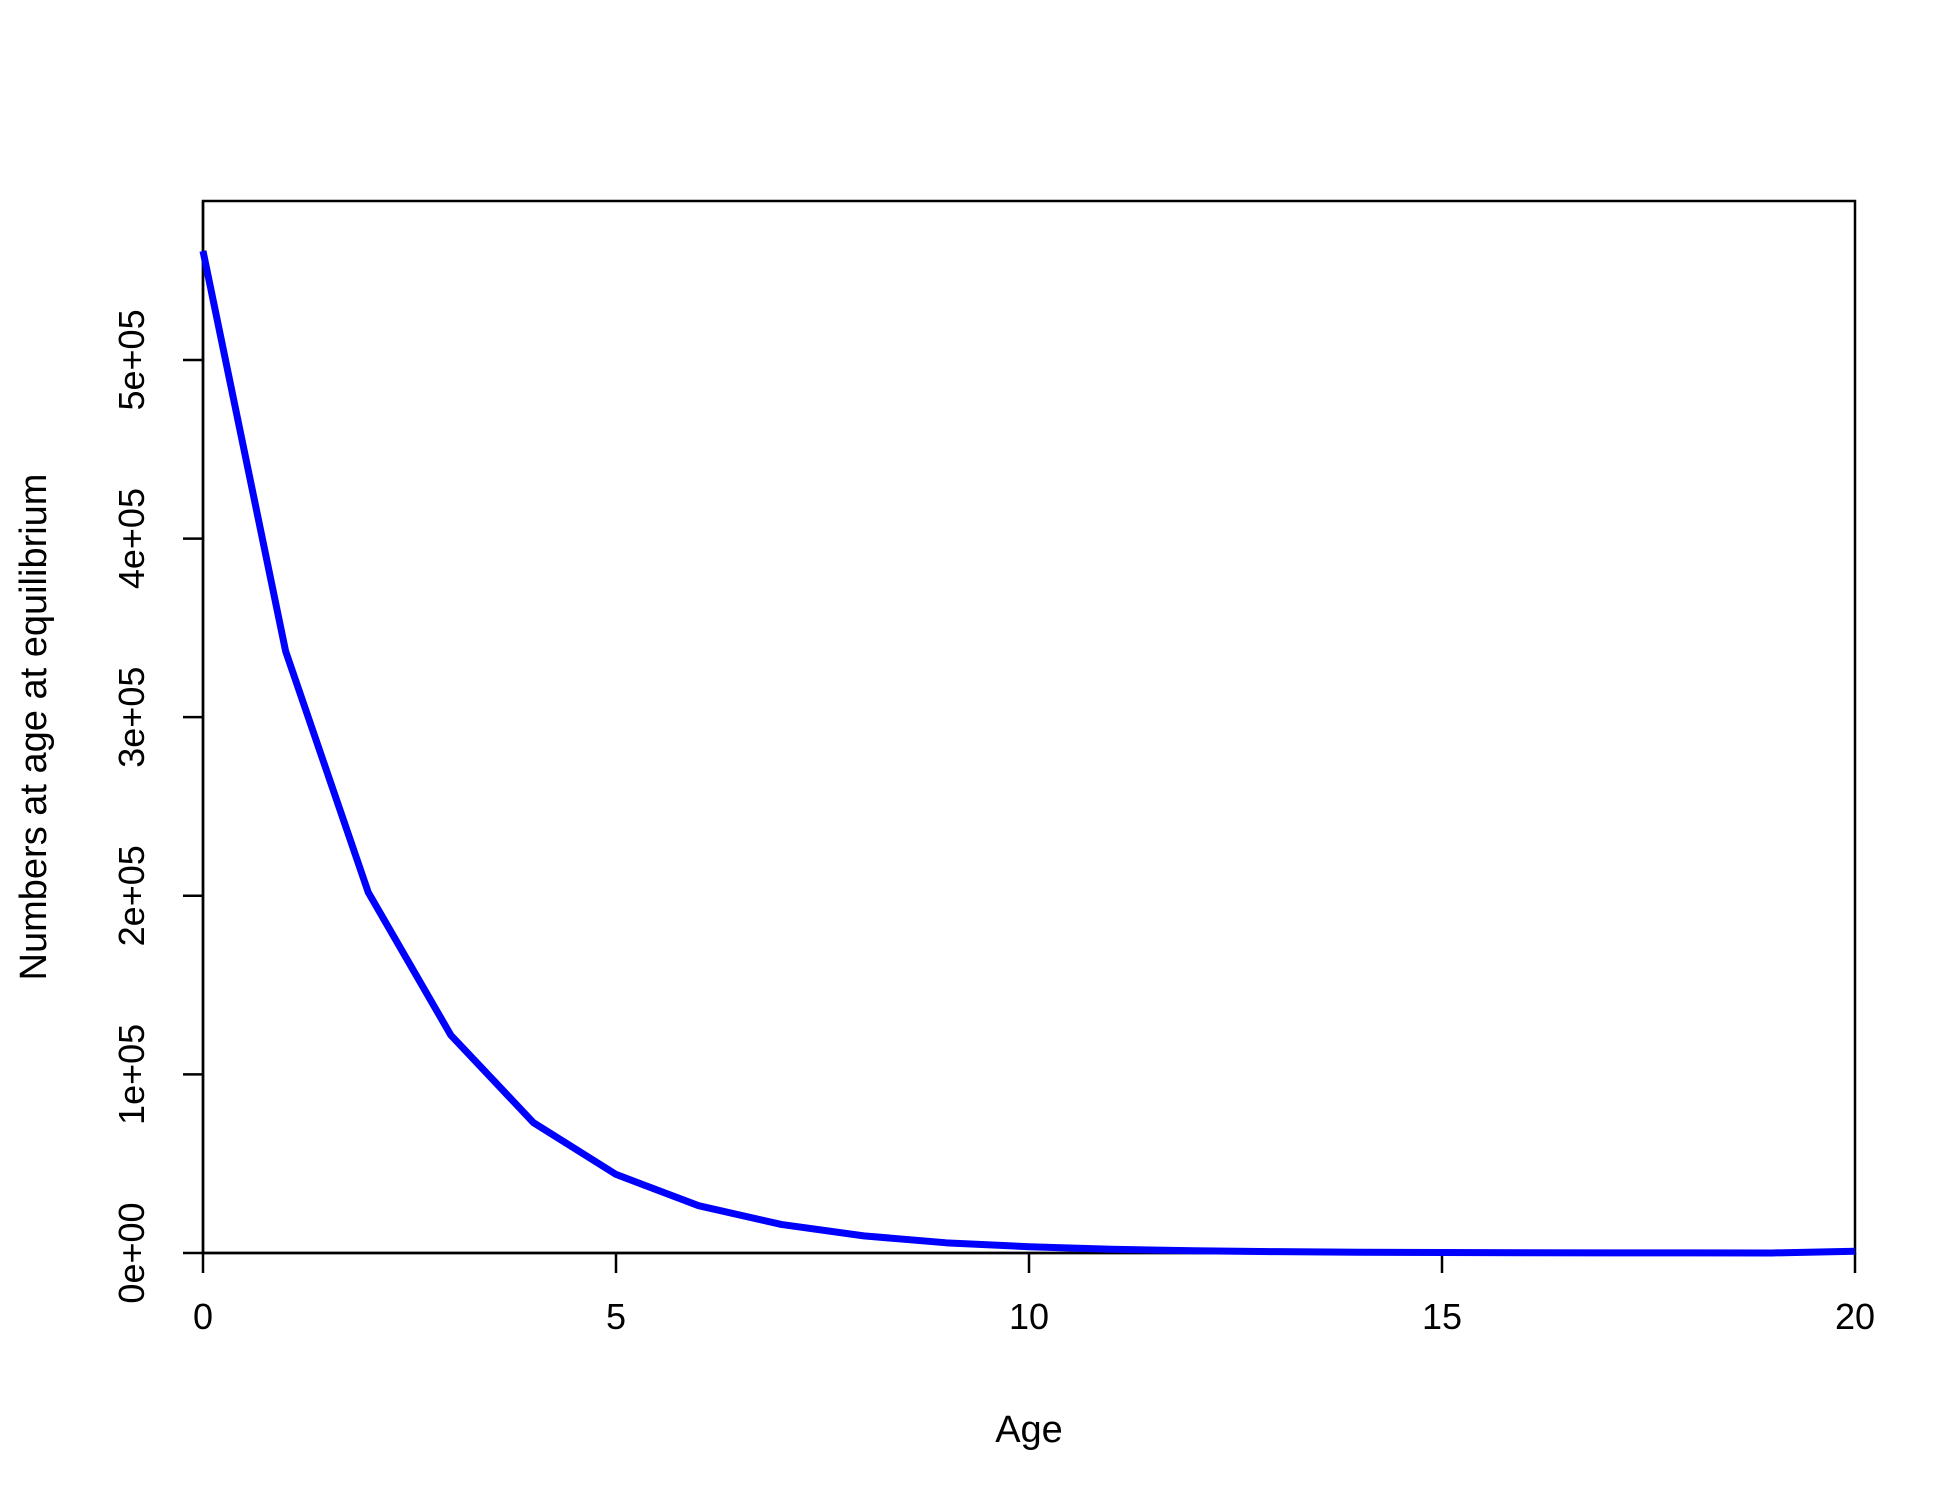  What do you see at coordinates (131, 359) in the screenshot?
I see `y-tick-label: 5e+05` at bounding box center [131, 359].